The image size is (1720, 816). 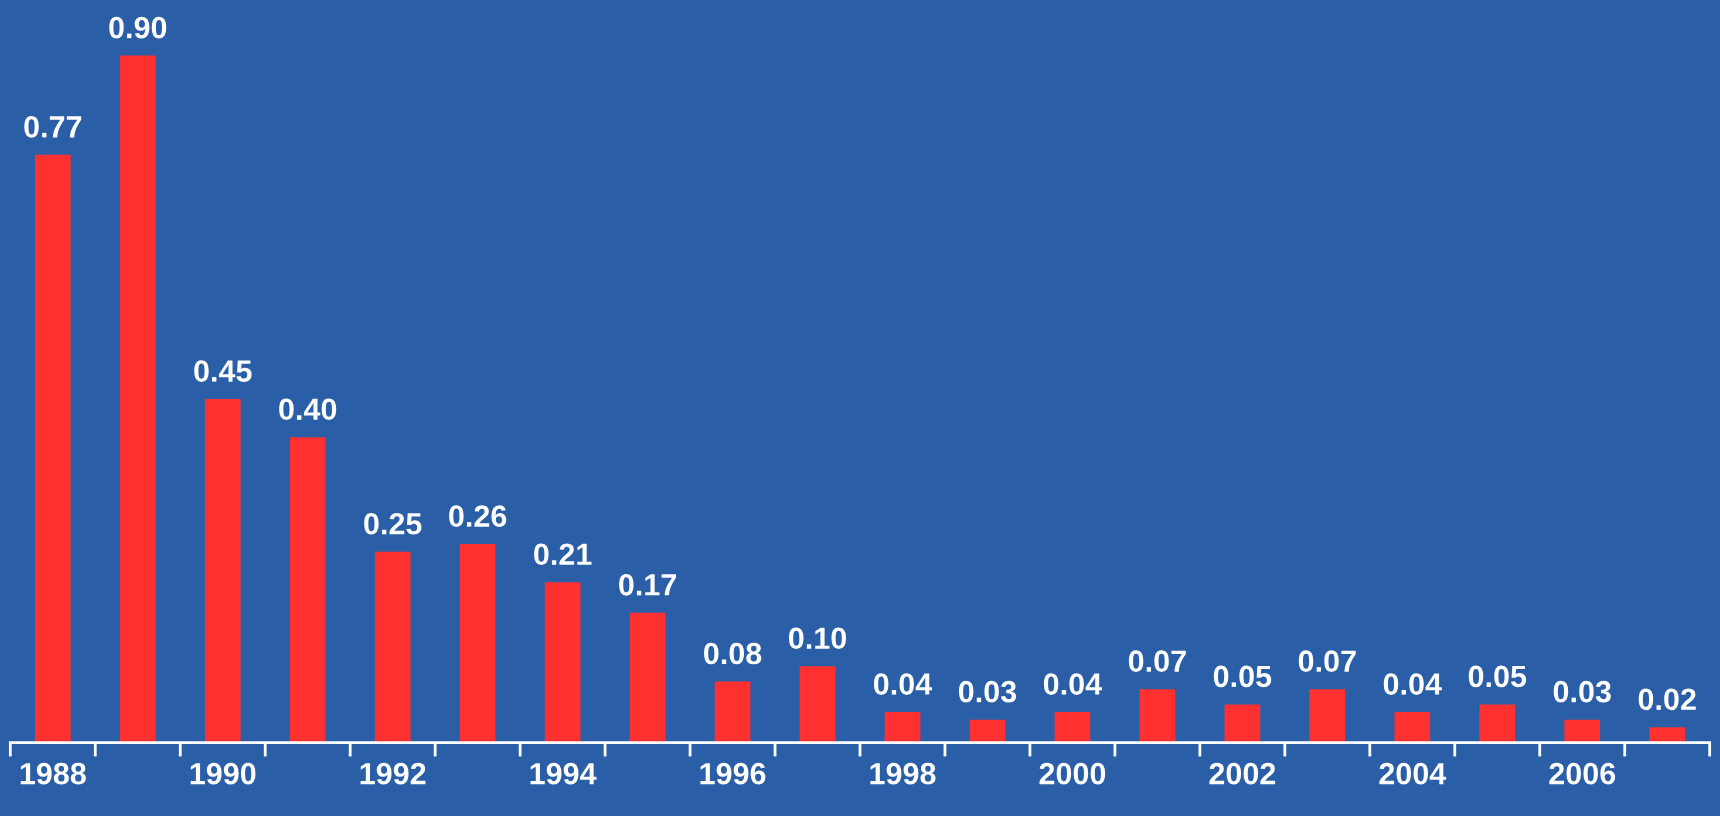 What do you see at coordinates (1242, 773) in the screenshot?
I see `x-tick-label: 2002` at bounding box center [1242, 773].